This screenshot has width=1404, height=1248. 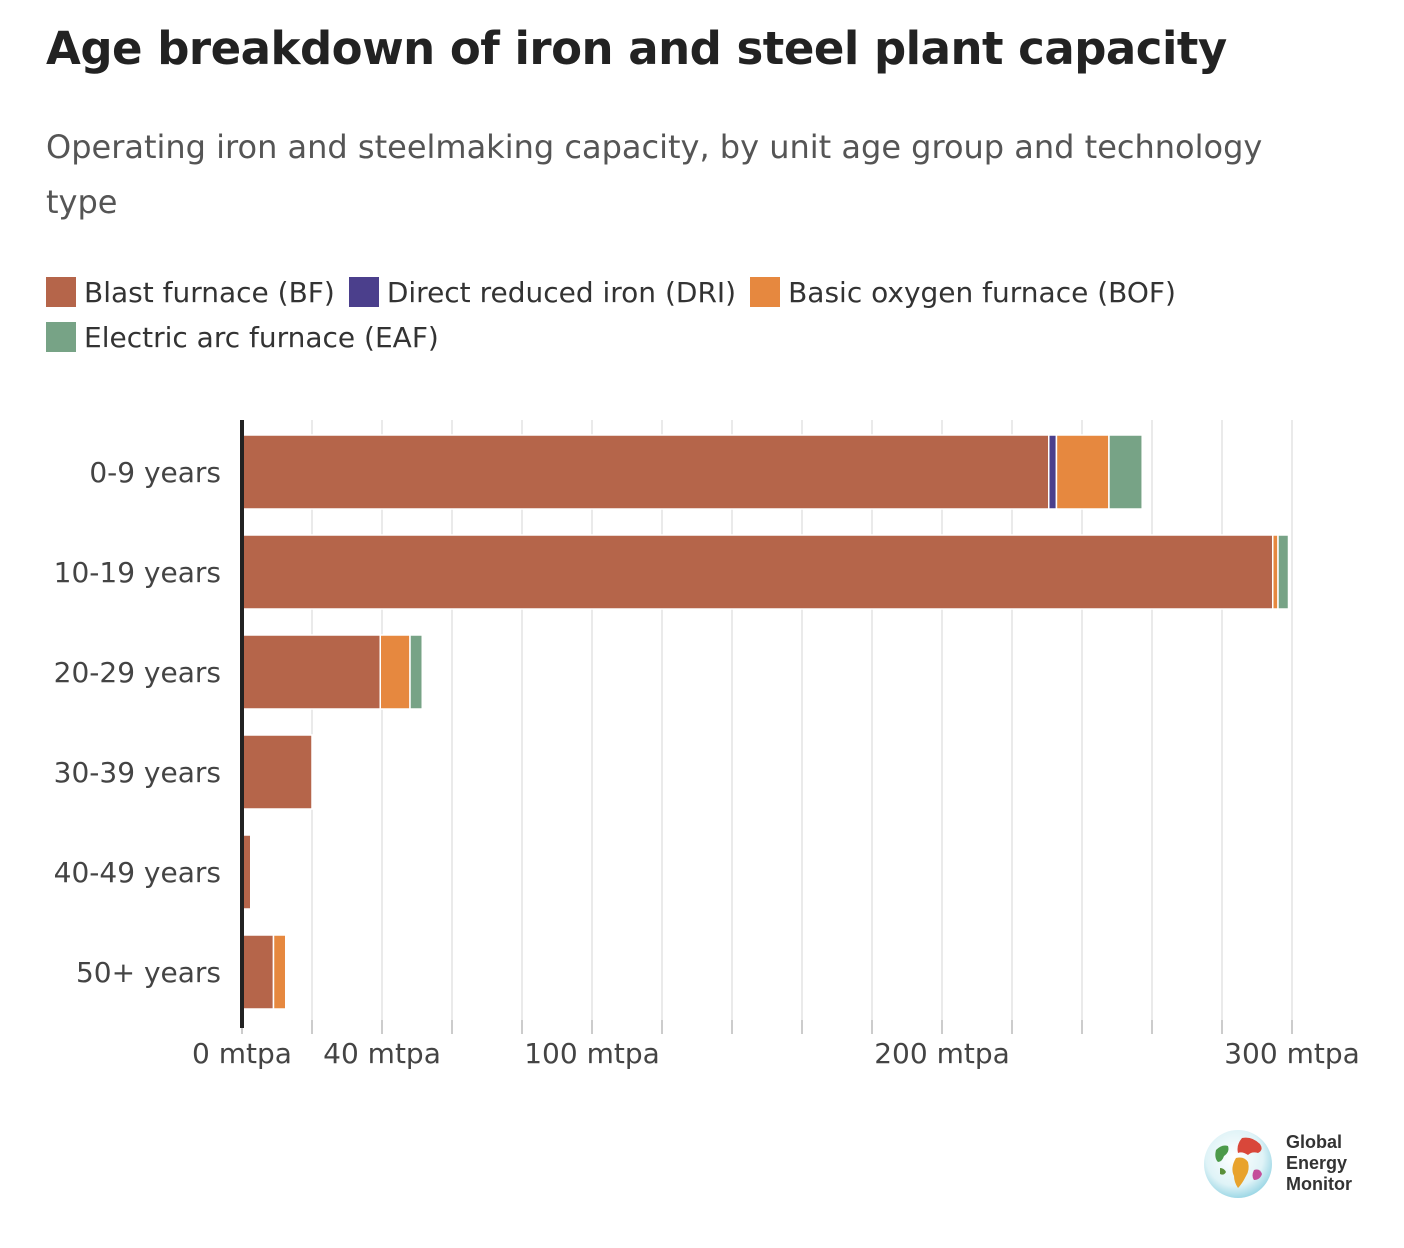 I want to click on bar-bf-0-9-years, so click(x=645, y=472).